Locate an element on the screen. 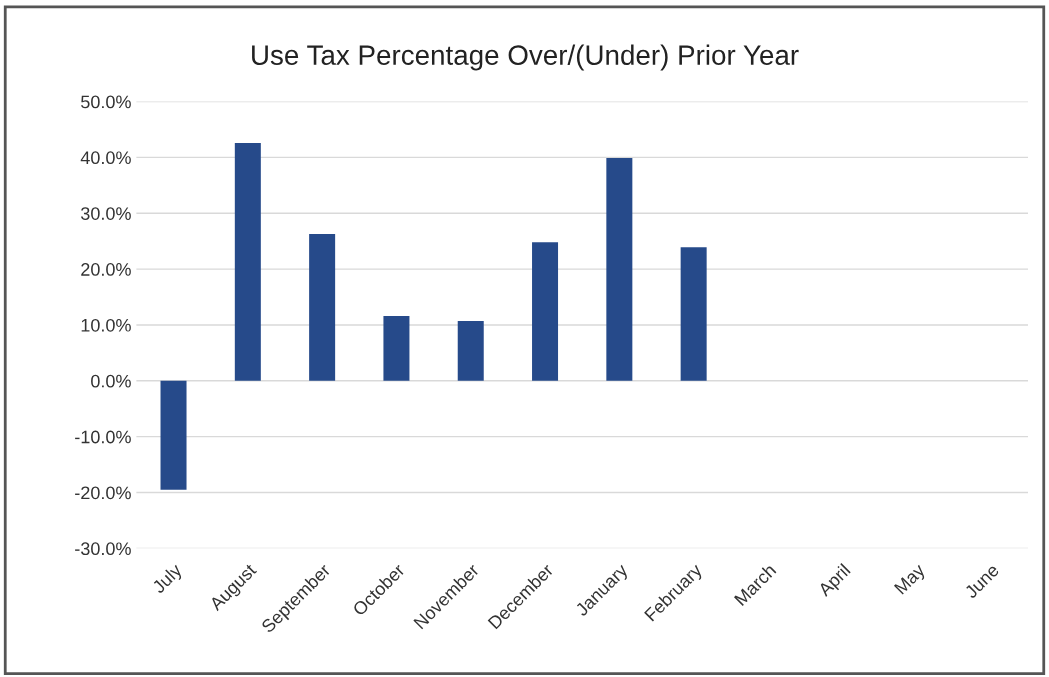  y-tick-label: 50.0% is located at coordinates (106, 102).